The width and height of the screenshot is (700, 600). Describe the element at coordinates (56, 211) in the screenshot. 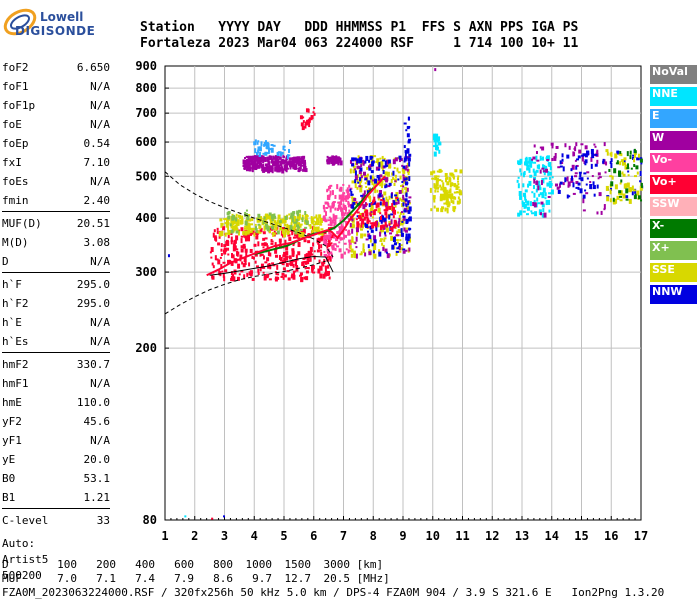

I see `param-separator` at that location.